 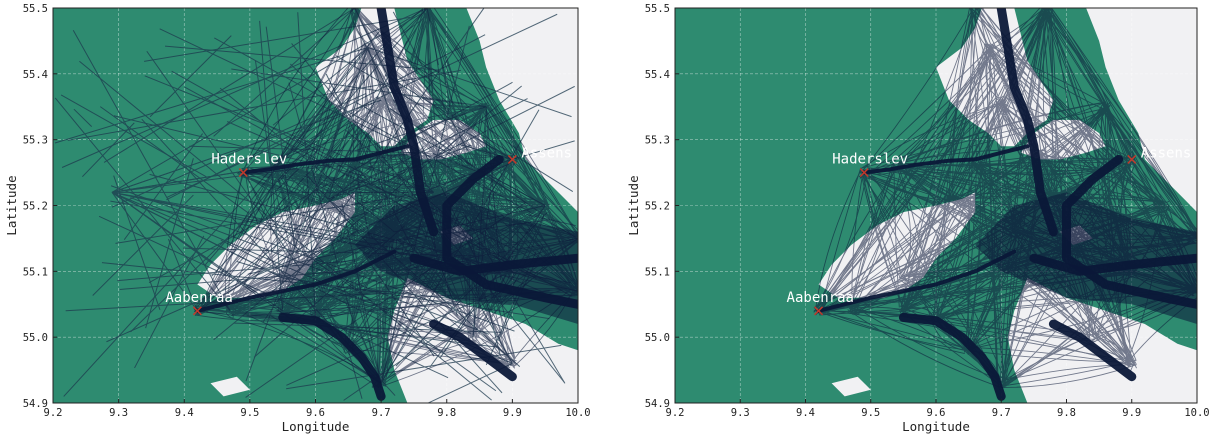 What do you see at coordinates (936, 413) in the screenshot?
I see `x-tick-label: 9.6` at bounding box center [936, 413].